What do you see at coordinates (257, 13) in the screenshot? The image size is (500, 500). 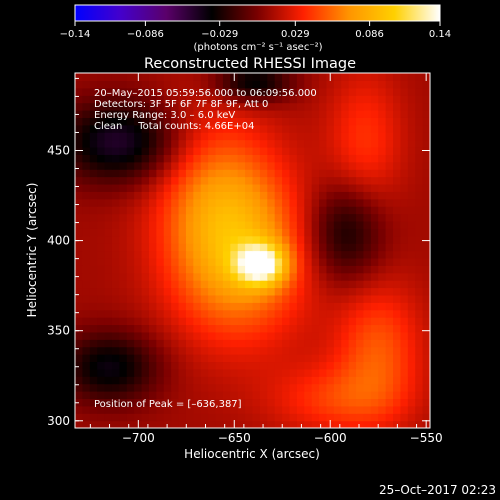 I see `colorbar` at bounding box center [257, 13].